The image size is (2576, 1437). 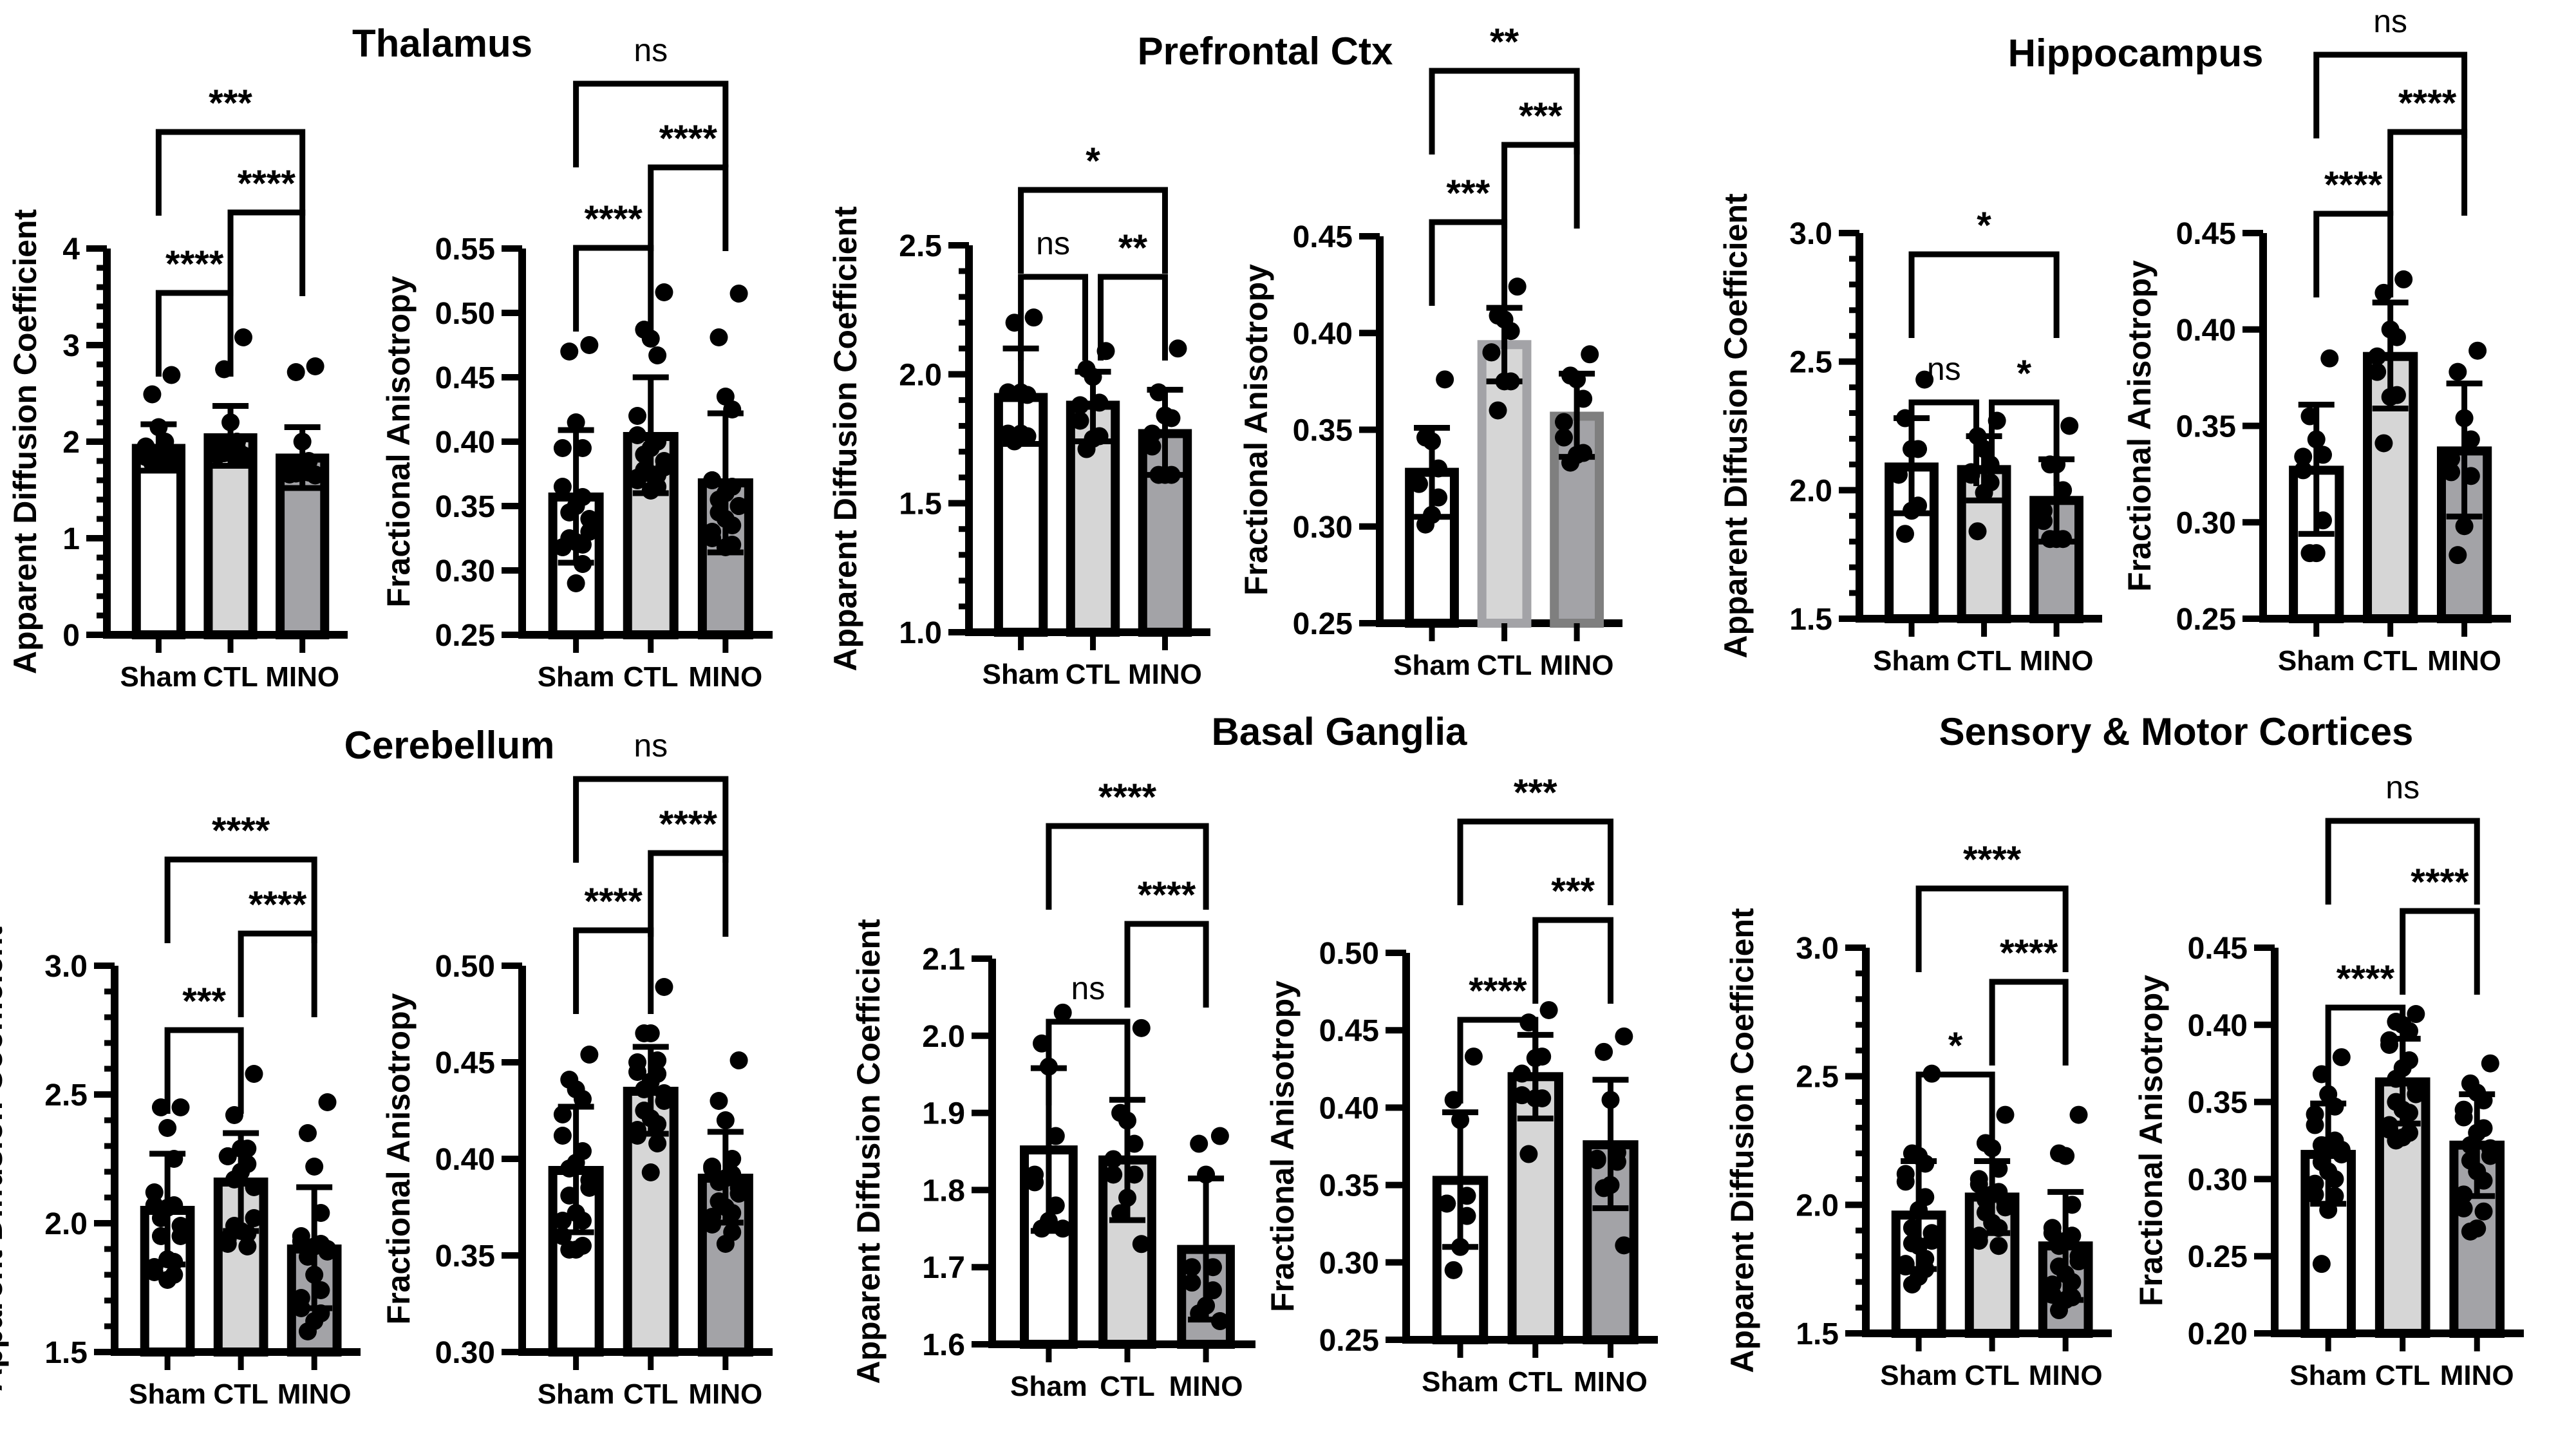 I want to click on y-tick-label: 3.0, so click(x=1810, y=234).